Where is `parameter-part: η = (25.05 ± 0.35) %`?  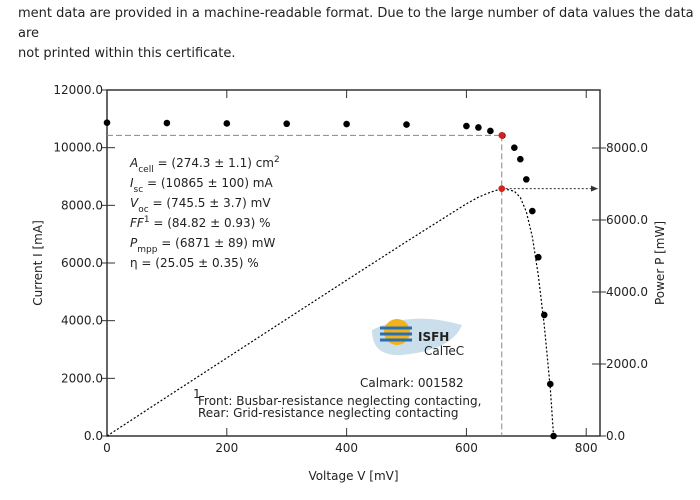
parameter-part: η = (25.05 ± 0.35) % is located at coordinates (194, 263).